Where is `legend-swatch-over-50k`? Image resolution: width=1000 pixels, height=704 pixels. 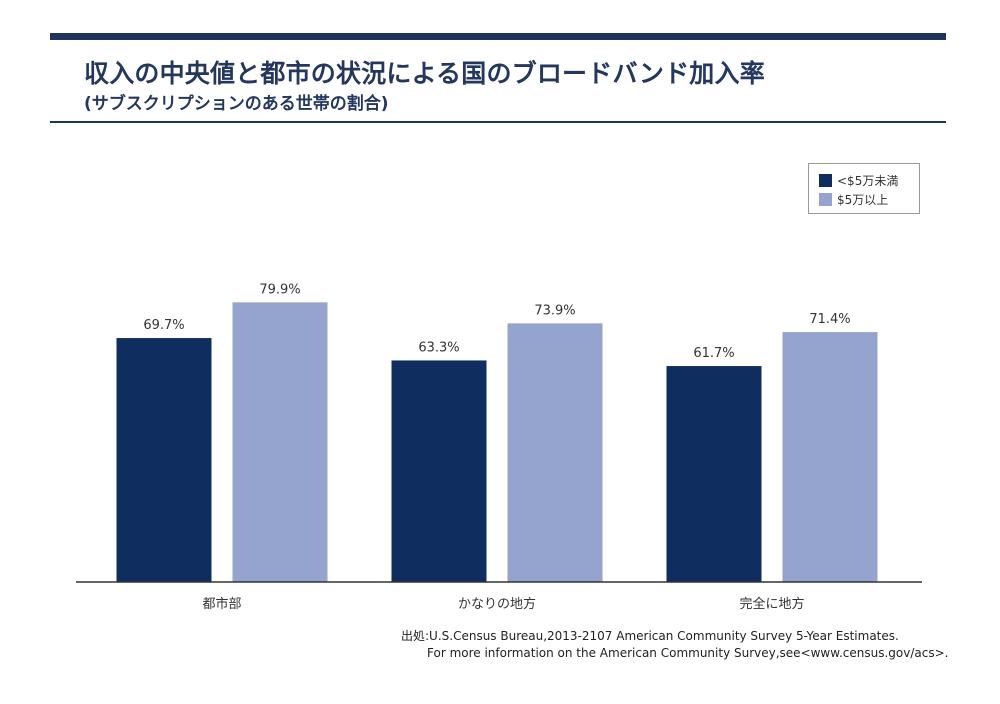 legend-swatch-over-50k is located at coordinates (825, 199).